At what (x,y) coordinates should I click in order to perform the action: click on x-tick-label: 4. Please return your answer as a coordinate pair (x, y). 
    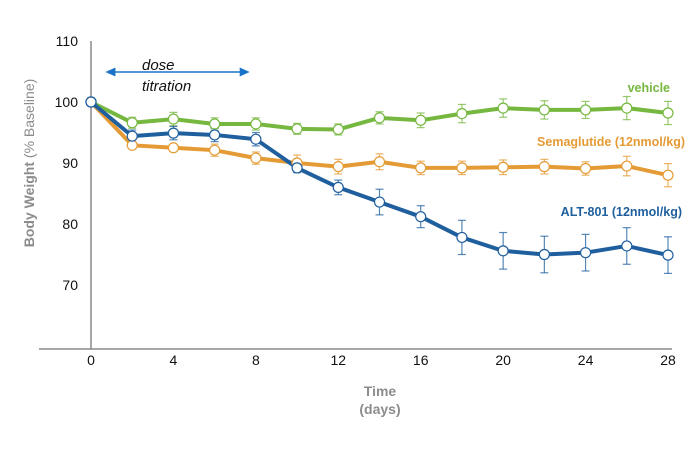
    Looking at the image, I should click on (174, 360).